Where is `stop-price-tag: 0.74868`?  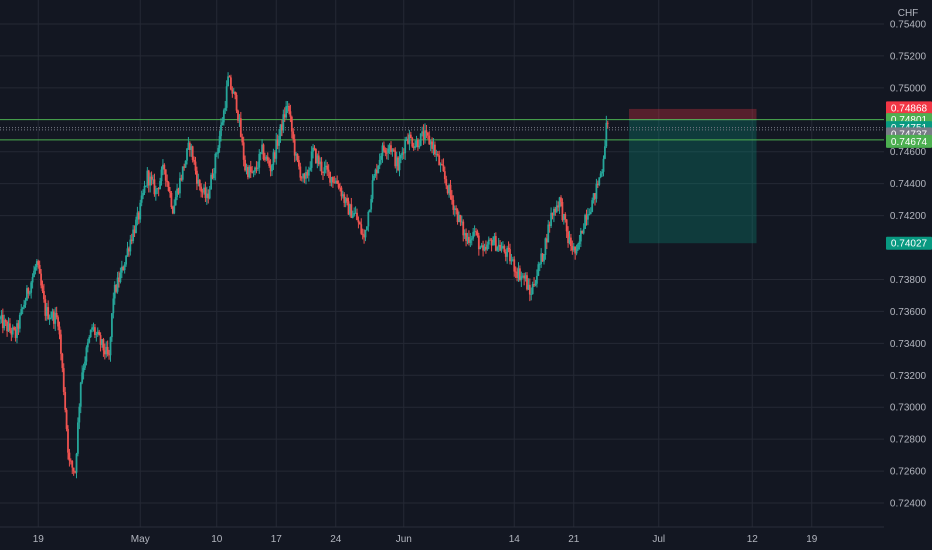 stop-price-tag: 0.74868 is located at coordinates (909, 108).